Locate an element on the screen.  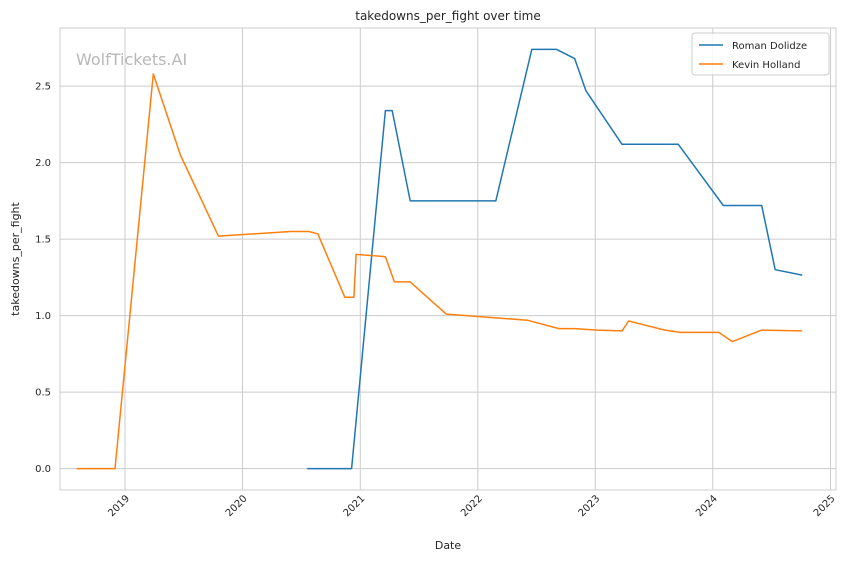
y-tick-label: 0.0 is located at coordinates (43, 469).